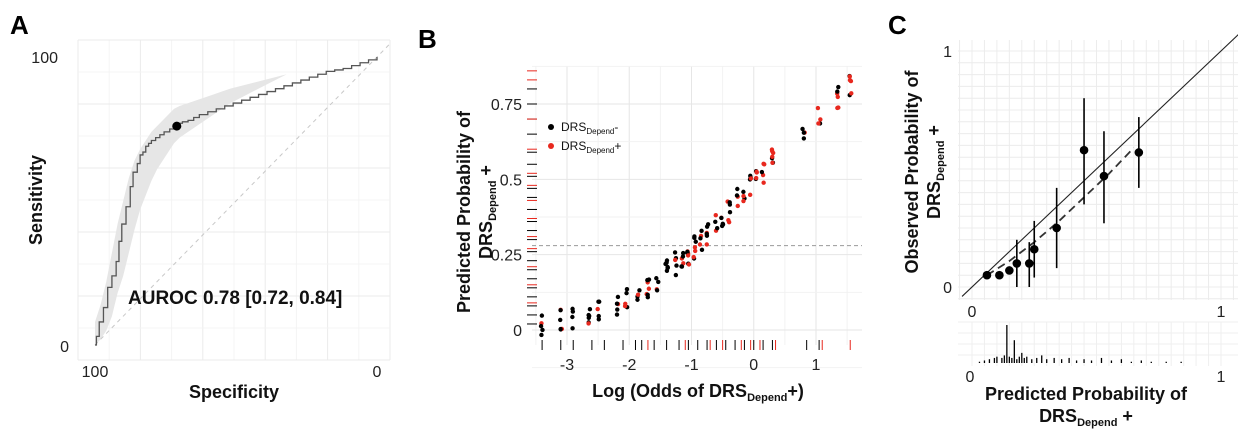 Image resolution: width=1238 pixels, height=432 pixels. I want to click on predicted-probability-histogram, so click(1098, 343).